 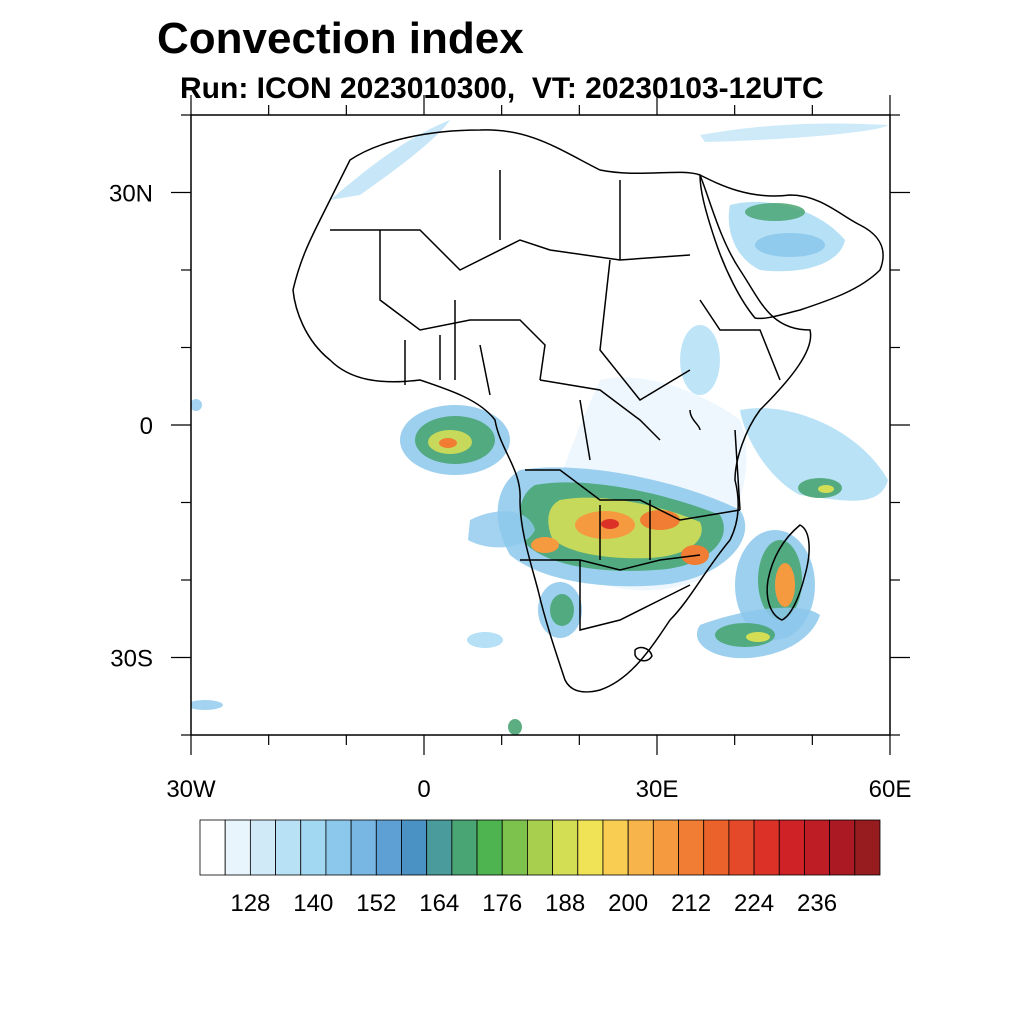 I want to click on colorbar, so click(x=540, y=847).